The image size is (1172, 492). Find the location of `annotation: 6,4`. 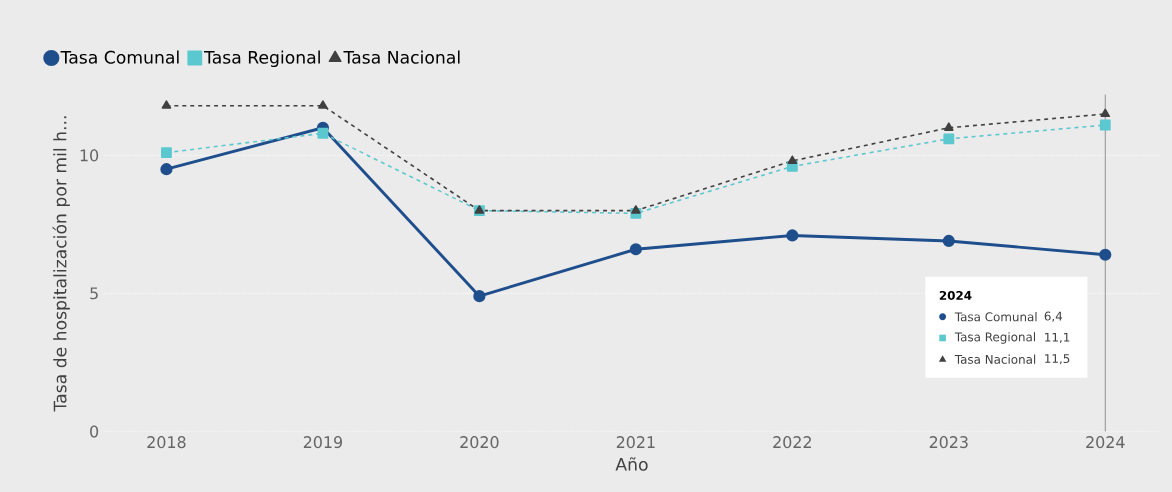

annotation: 6,4 is located at coordinates (1053, 316).